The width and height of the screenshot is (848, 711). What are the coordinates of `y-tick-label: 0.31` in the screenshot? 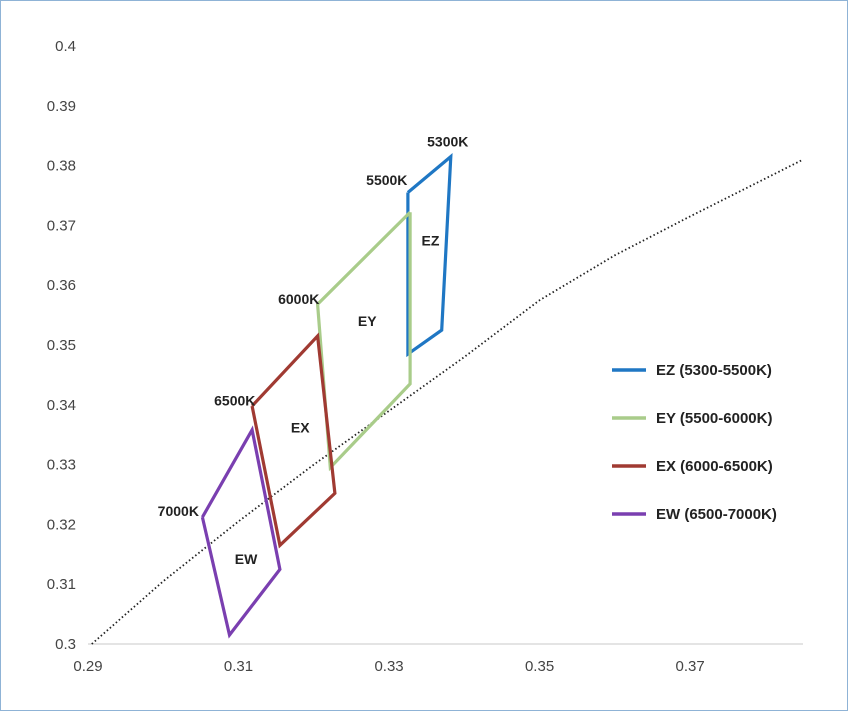 It's located at (61, 584).